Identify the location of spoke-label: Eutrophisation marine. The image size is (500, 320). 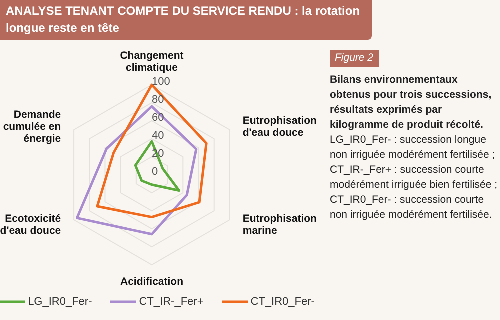
(279, 225).